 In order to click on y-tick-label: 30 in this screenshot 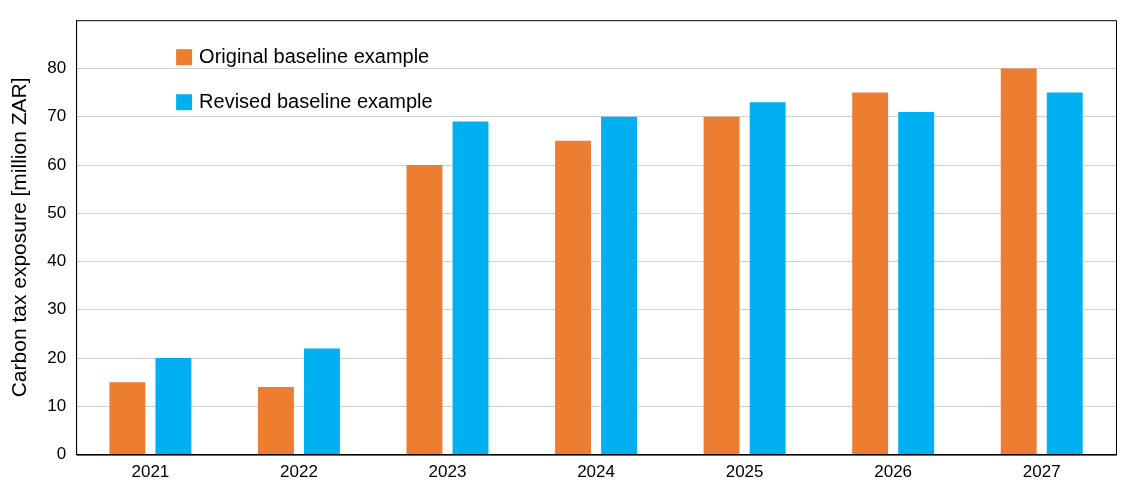, I will do `click(57, 309)`.